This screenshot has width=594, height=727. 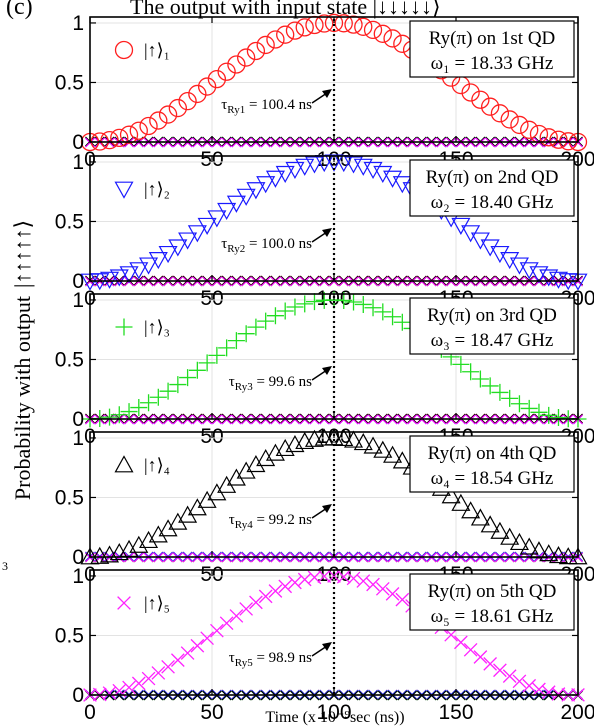 I want to click on info-box-frequency: ω₁ = 18.33 GHz, so click(x=492, y=63).